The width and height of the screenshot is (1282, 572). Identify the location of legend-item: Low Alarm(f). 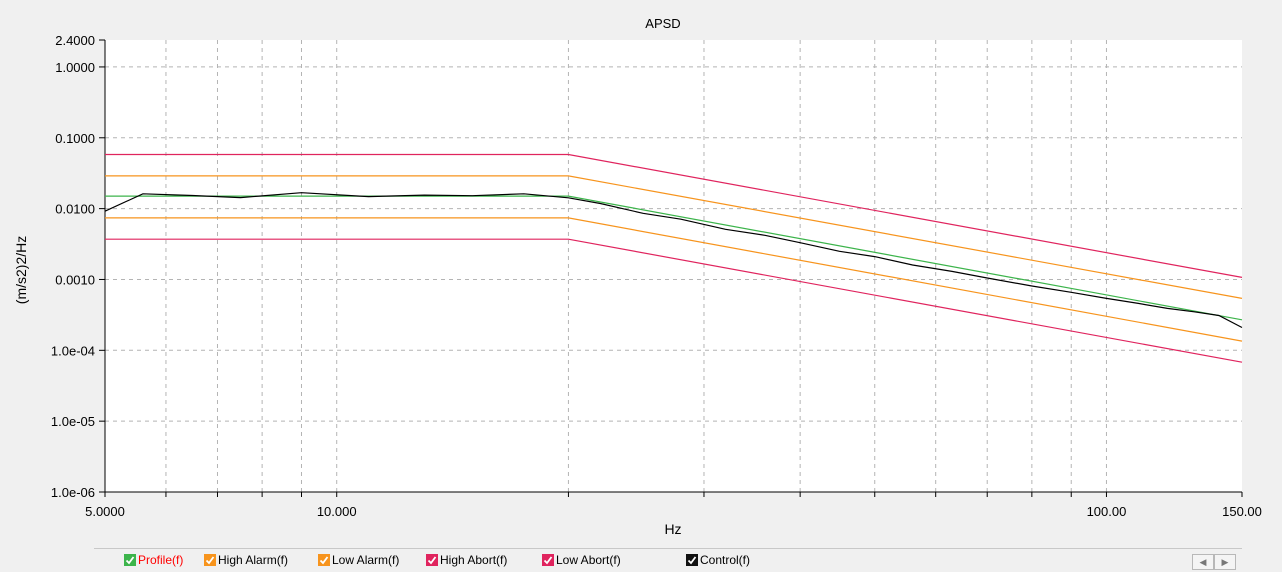
(358, 560).